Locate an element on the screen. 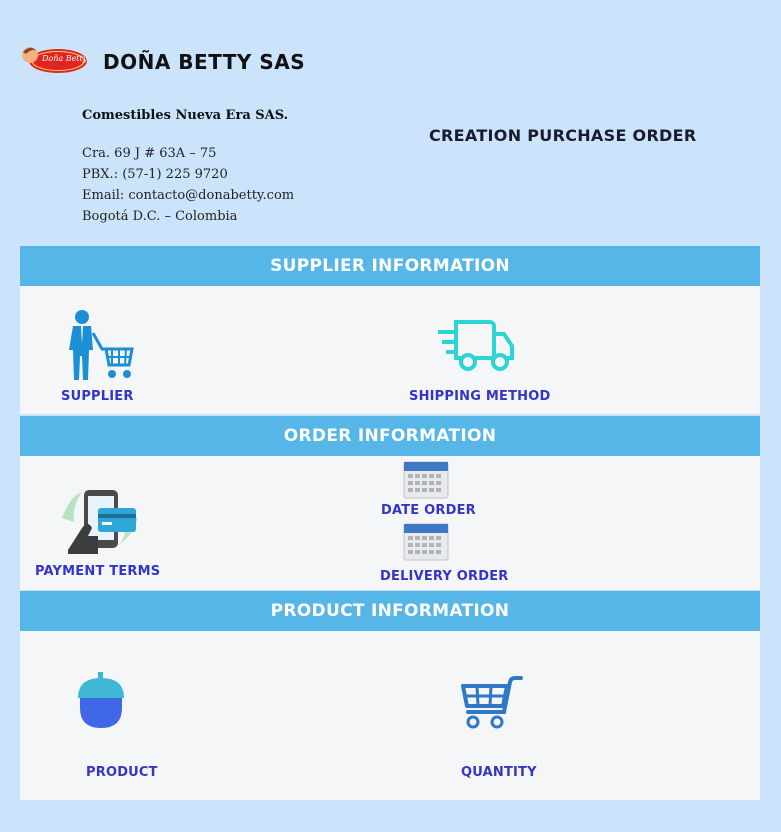 This screenshot has height=832, width=781. product-label: PRODUCT is located at coordinates (122, 772).